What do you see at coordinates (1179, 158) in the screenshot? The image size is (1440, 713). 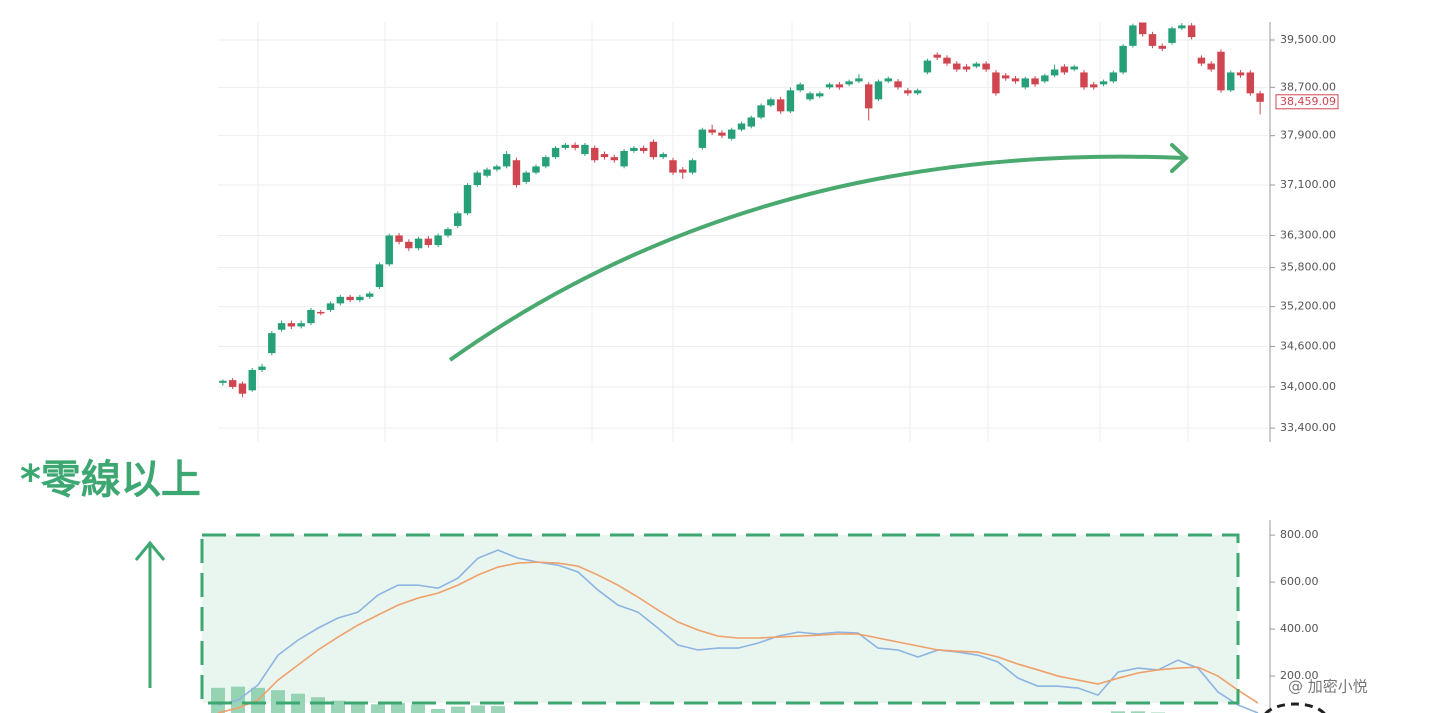 I see `trend-arrow-head` at bounding box center [1179, 158].